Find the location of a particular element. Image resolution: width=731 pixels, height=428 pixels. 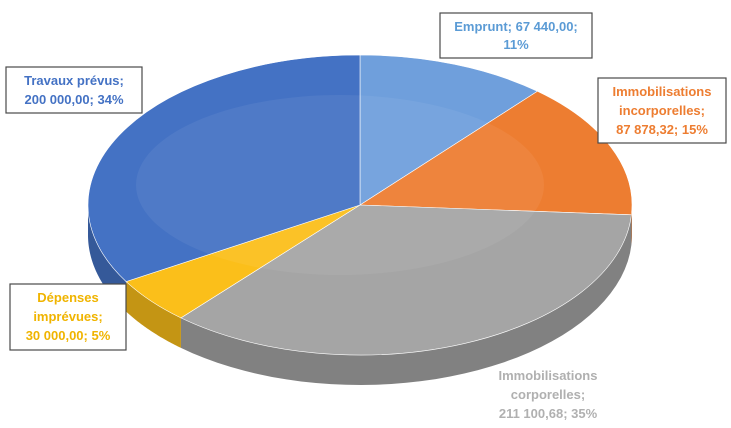

label-imprevues-line-2: imprévues; is located at coordinates (67, 316).